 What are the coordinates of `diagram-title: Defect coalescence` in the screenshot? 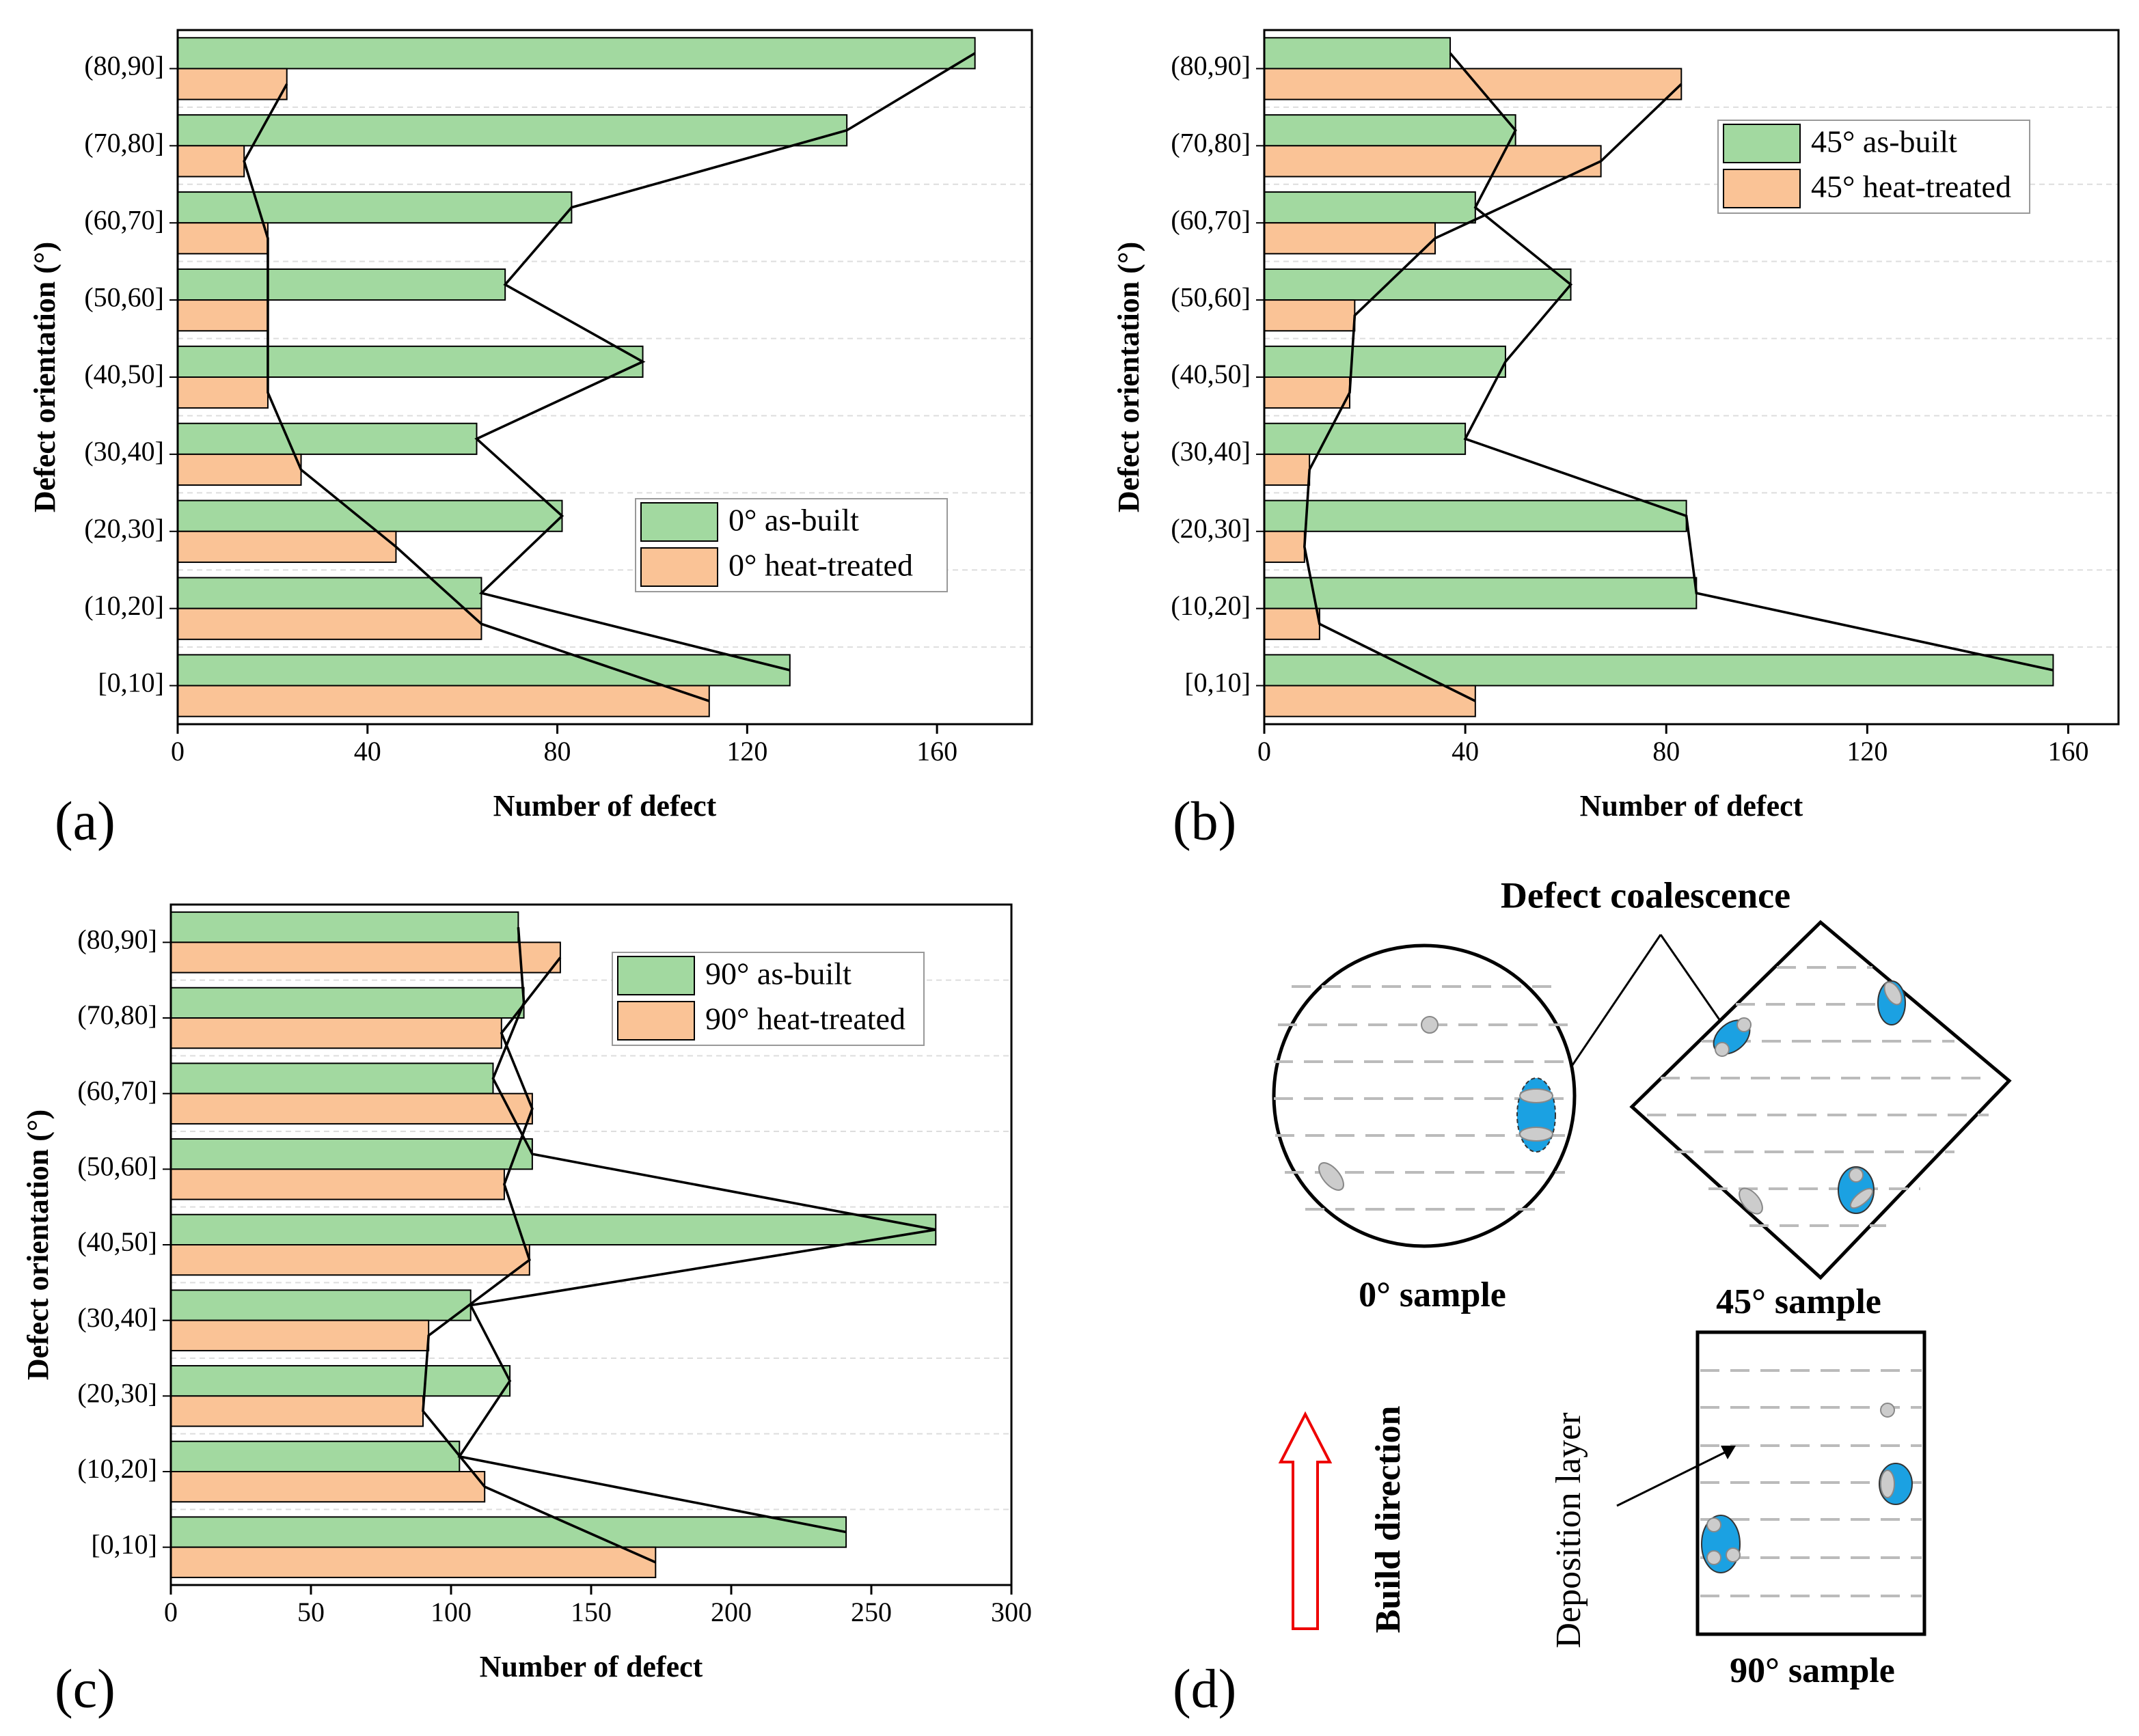 It's located at (1646, 894).